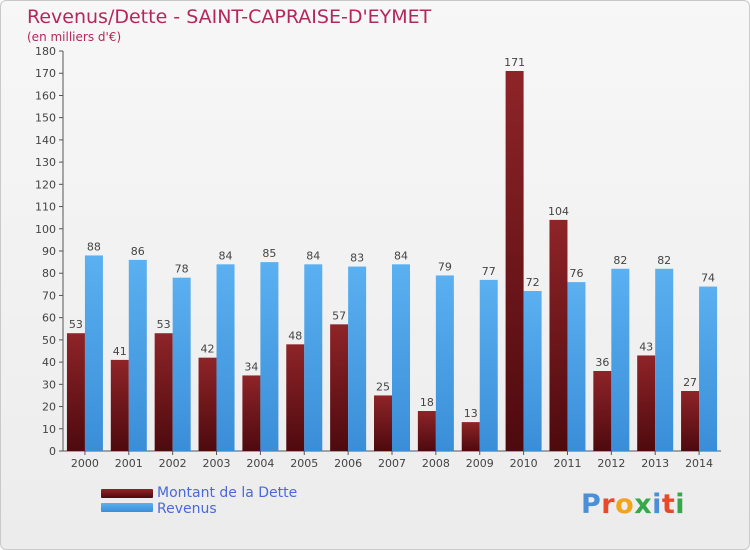  Describe the element at coordinates (260, 463) in the screenshot. I see `x-tick-label: 2004` at that location.